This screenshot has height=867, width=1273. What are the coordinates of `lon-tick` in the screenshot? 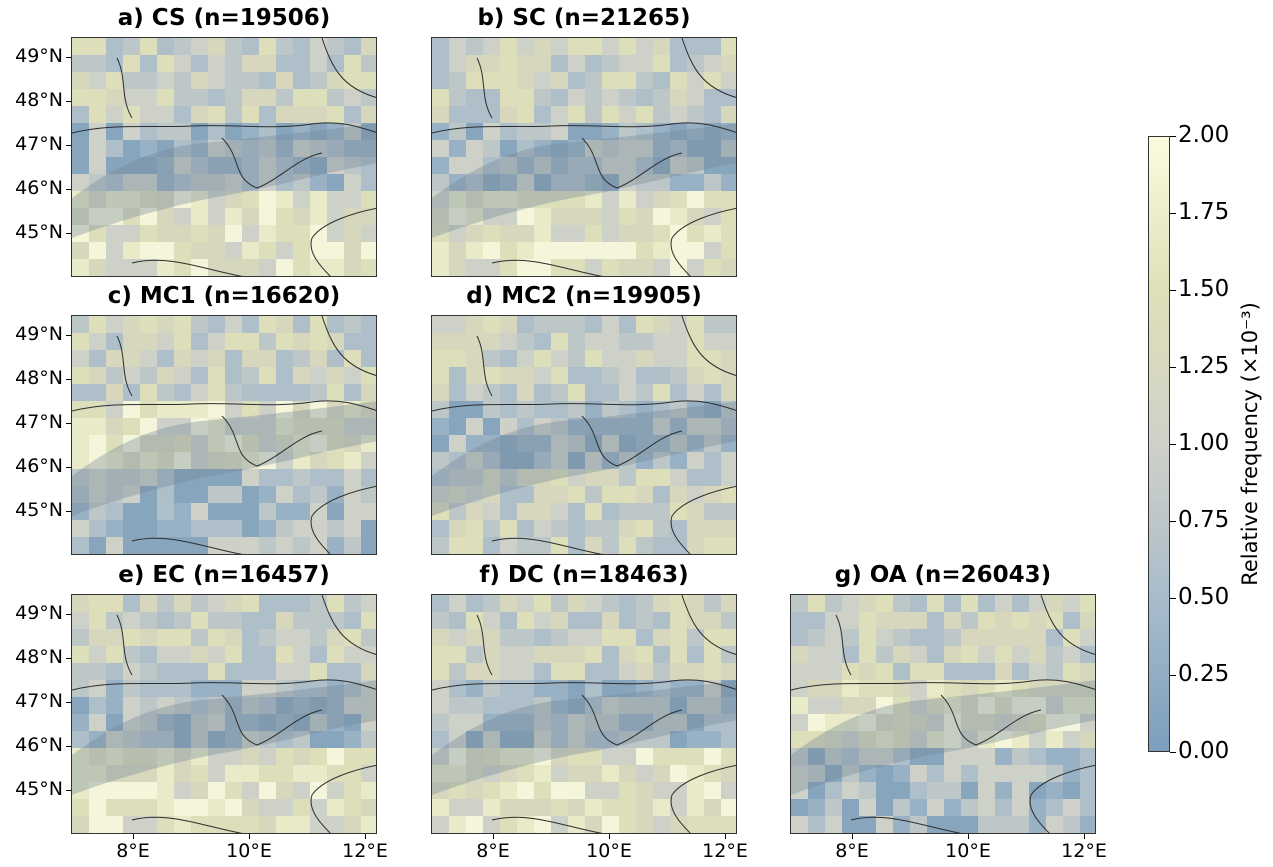 It's located at (365, 836).